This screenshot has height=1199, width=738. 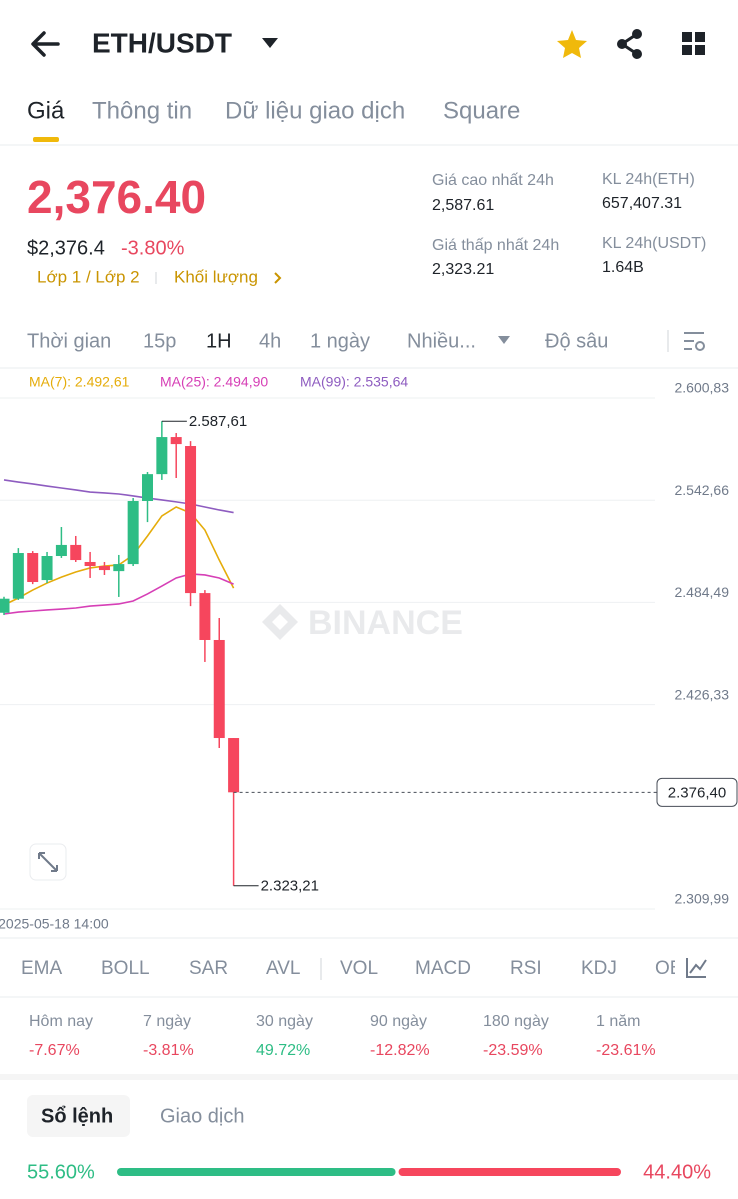 I want to click on indicator: BOLL, so click(x=125, y=968).